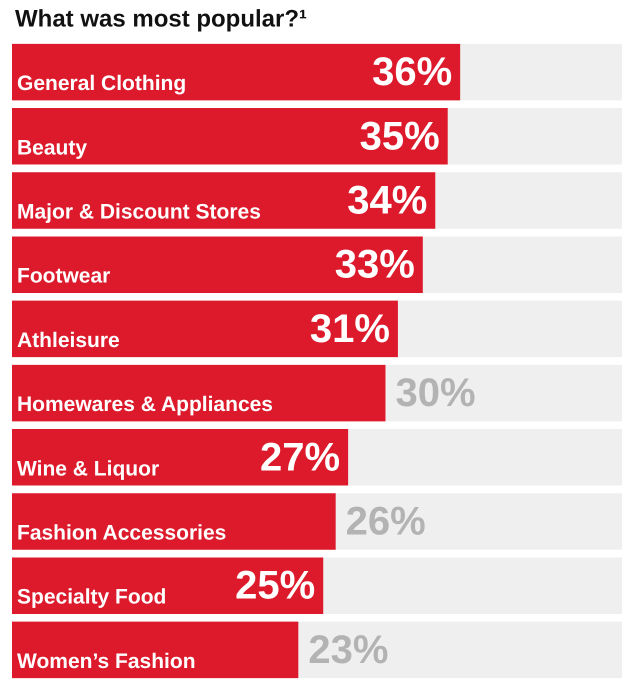  What do you see at coordinates (161, 19) in the screenshot?
I see `chart-title: What was most popular?¹` at bounding box center [161, 19].